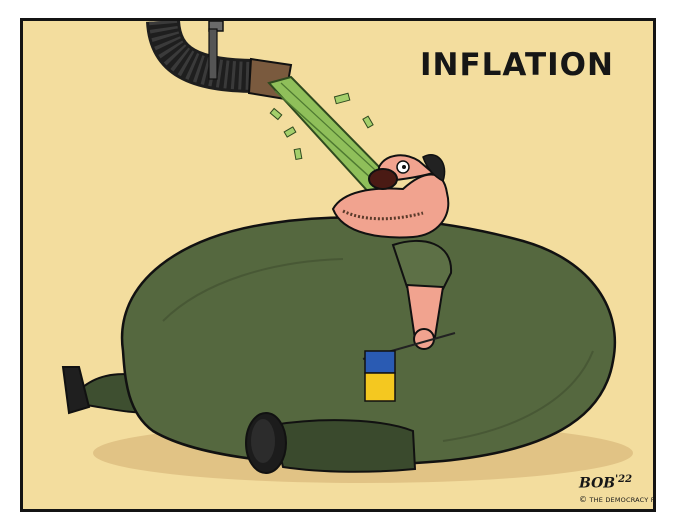  I want to click on signature-year: '22, so click(624, 479).